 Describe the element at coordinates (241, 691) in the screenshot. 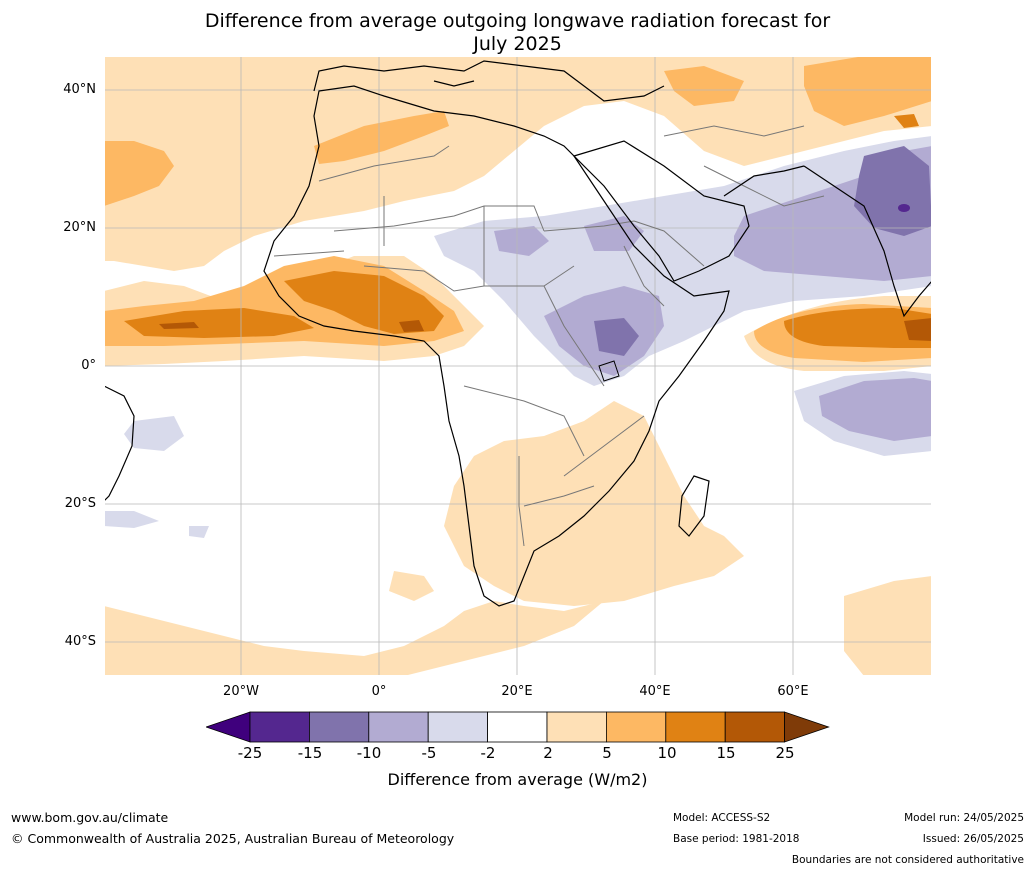

I see `lon-label-20w: 20°W` at that location.